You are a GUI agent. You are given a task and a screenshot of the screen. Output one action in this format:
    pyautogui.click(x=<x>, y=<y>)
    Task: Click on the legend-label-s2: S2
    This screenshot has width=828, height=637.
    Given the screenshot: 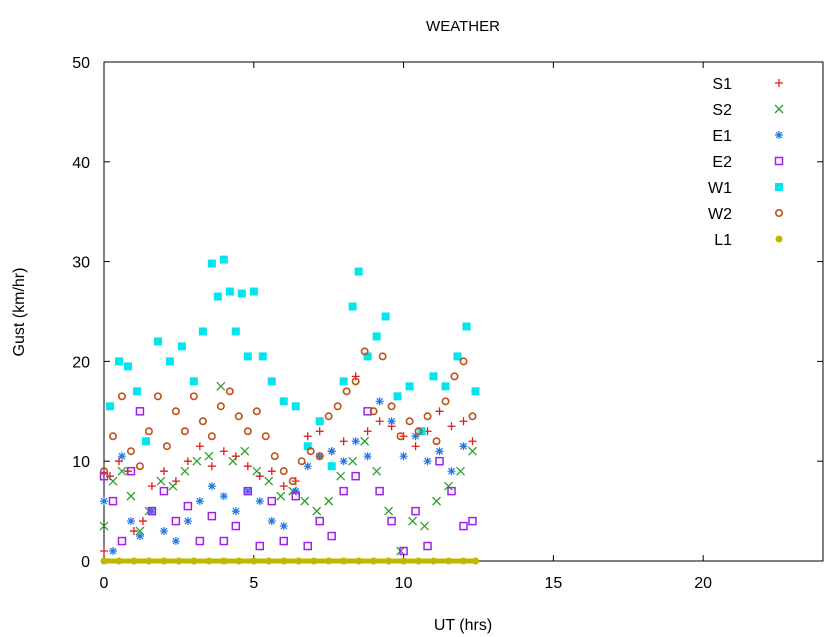 What is the action you would take?
    pyautogui.click(x=722, y=110)
    